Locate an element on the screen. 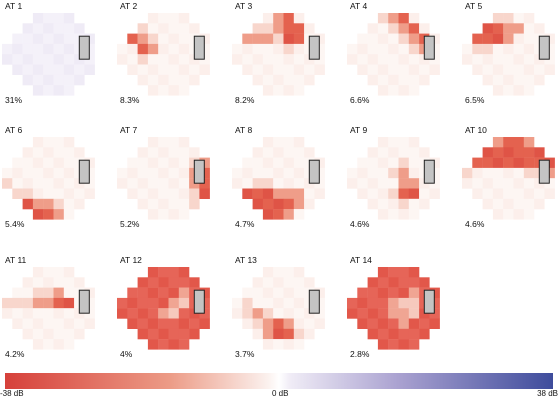  field-map is located at coordinates (508, 54).